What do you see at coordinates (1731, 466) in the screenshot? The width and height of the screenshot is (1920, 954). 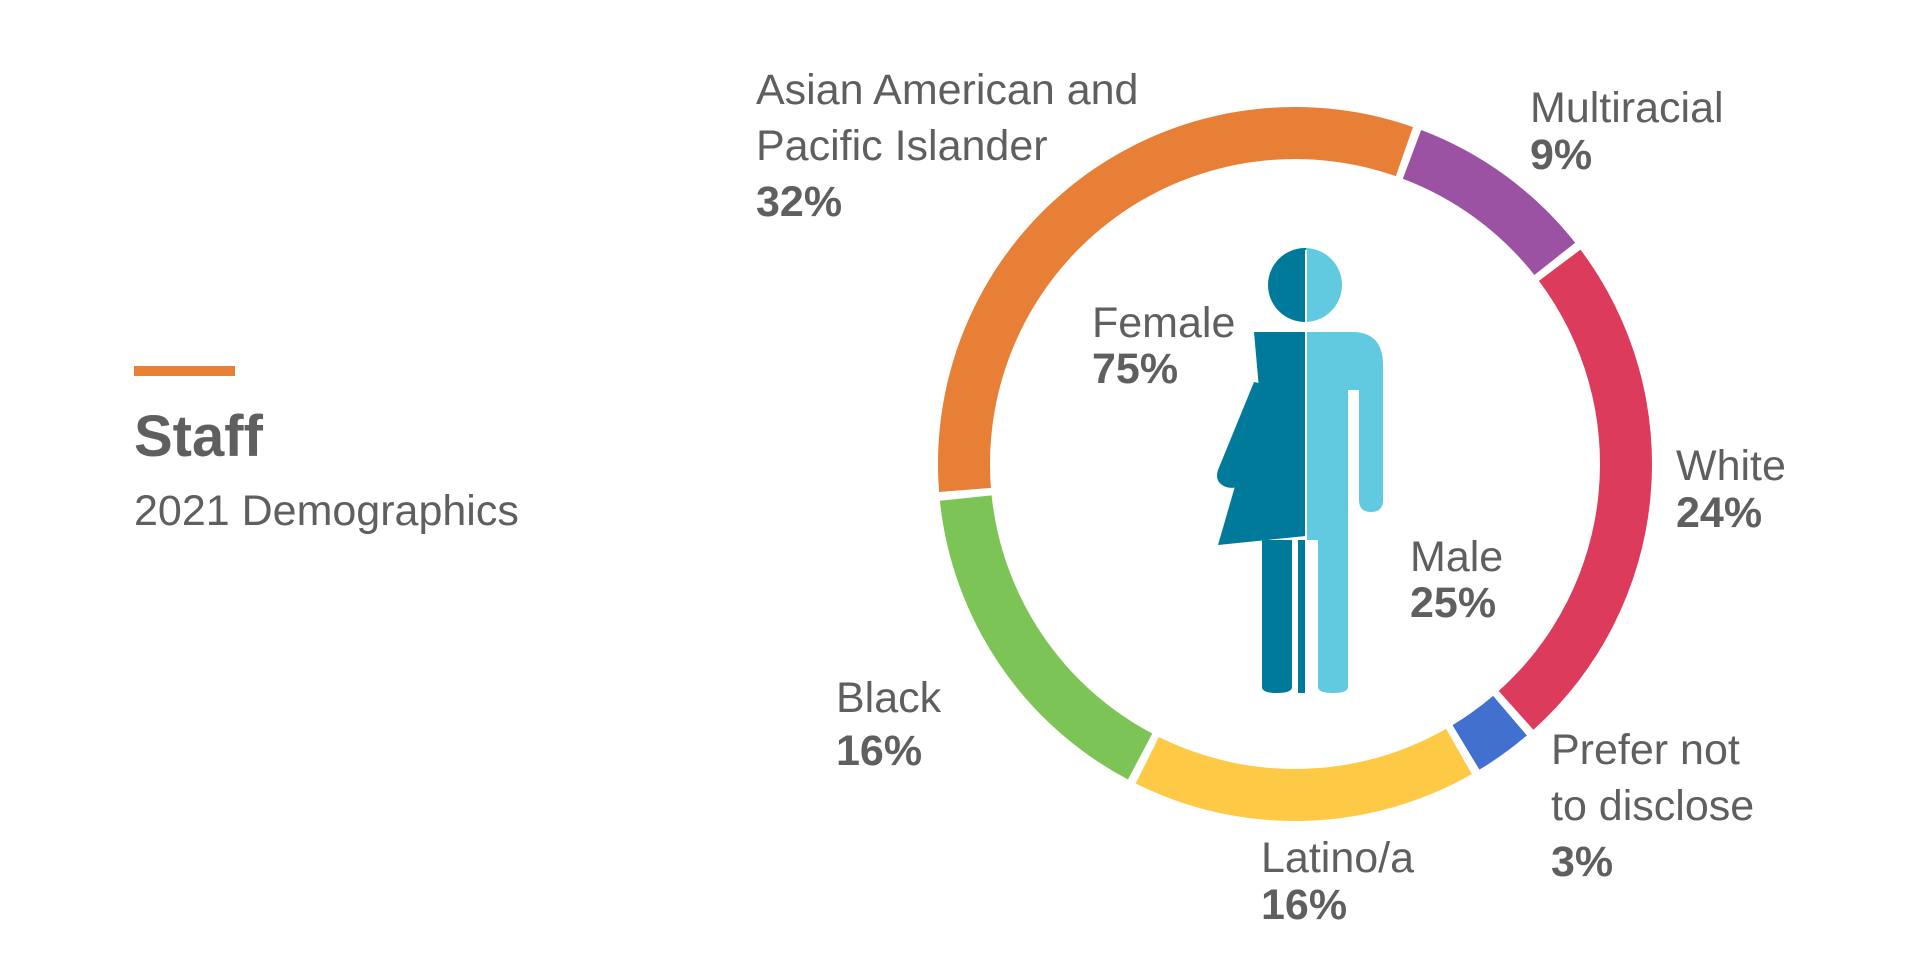 I see `slice-label-white: White` at bounding box center [1731, 466].